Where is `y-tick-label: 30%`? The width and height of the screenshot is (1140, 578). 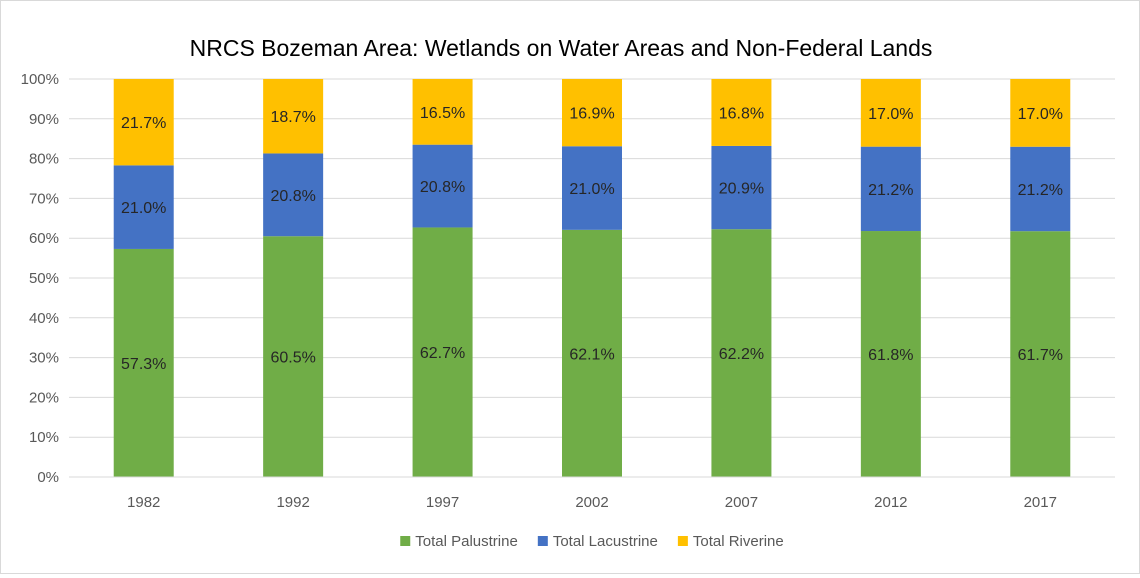 y-tick-label: 30% is located at coordinates (44, 358).